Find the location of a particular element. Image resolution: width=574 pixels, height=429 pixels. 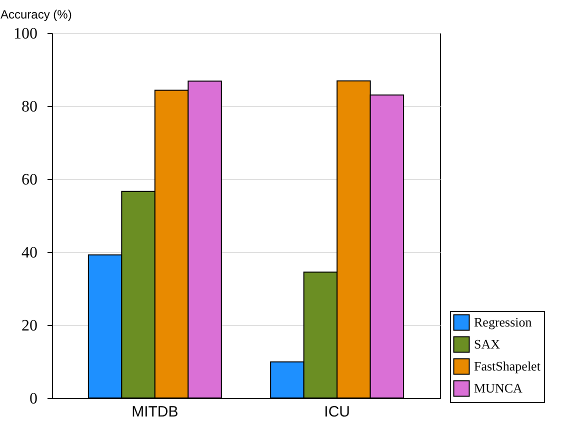

y-tick-label: 20 is located at coordinates (30, 326).